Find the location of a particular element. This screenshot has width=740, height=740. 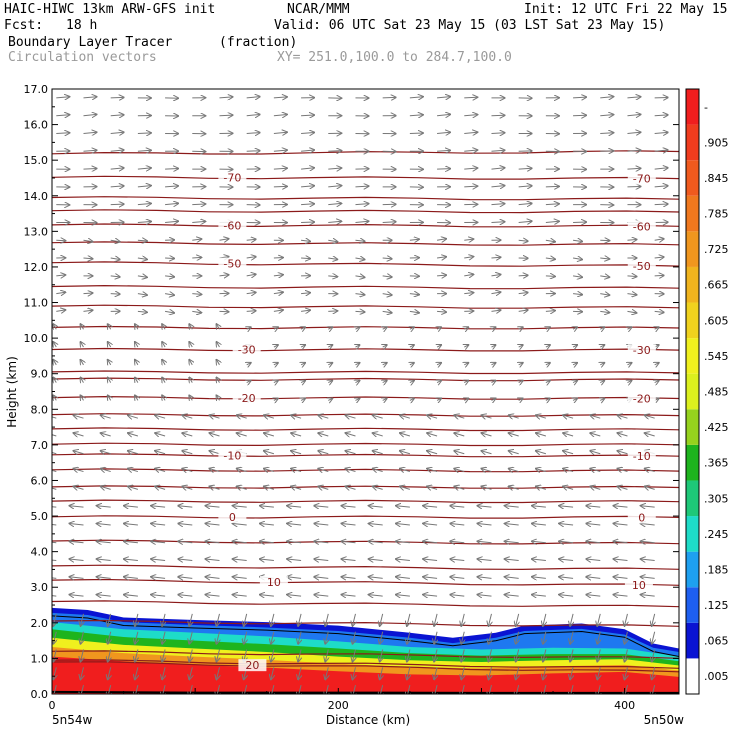

colorbar-frame is located at coordinates (692, 391).